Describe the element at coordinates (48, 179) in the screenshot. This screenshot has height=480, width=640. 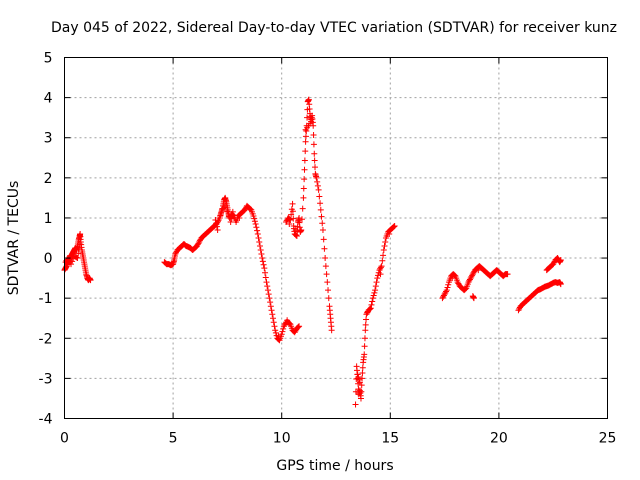
I see `y-tick-label: 2` at that location.